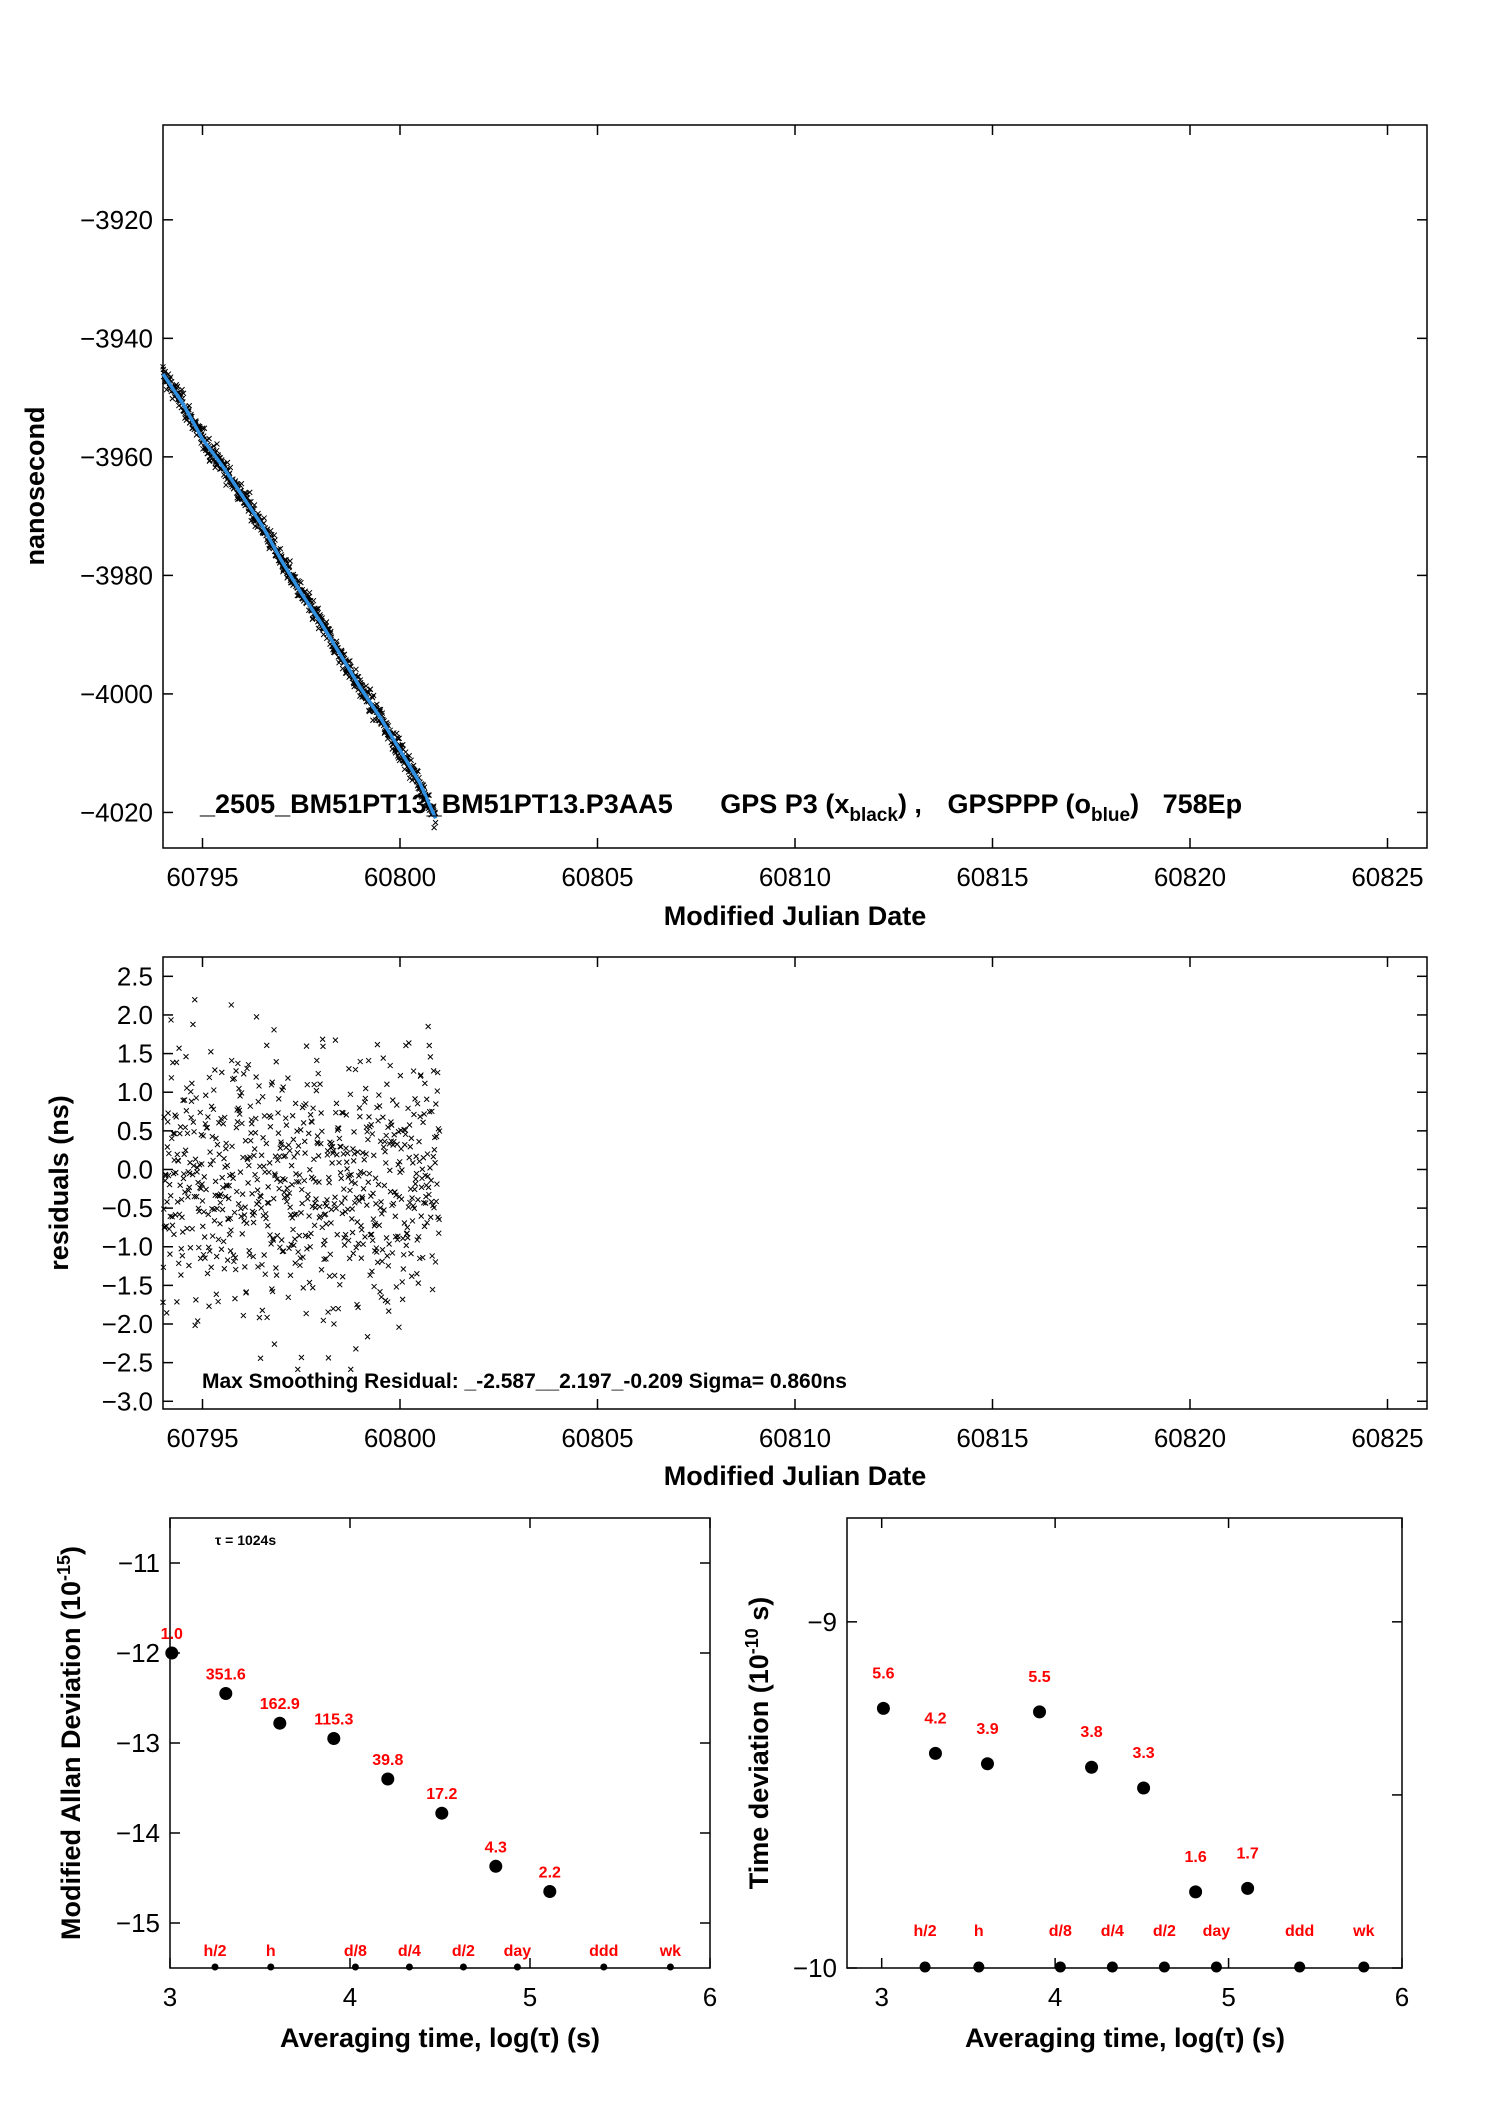  Describe the element at coordinates (135, 1054) in the screenshot. I see `residuals-y-tick-label: 1.5` at that location.